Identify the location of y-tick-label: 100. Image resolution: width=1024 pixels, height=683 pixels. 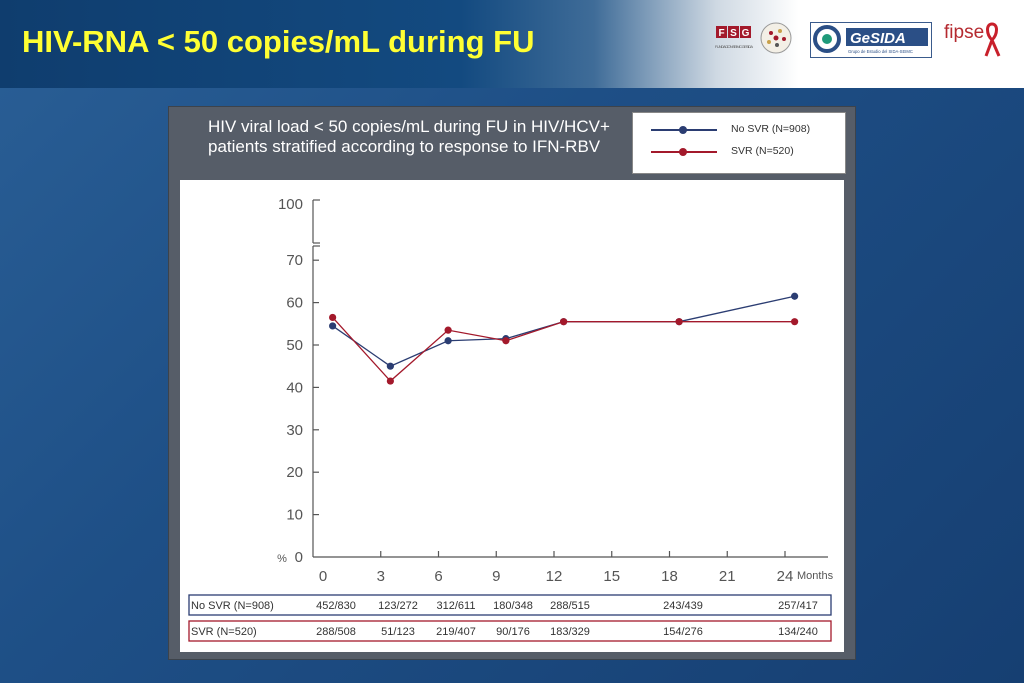
(290, 204).